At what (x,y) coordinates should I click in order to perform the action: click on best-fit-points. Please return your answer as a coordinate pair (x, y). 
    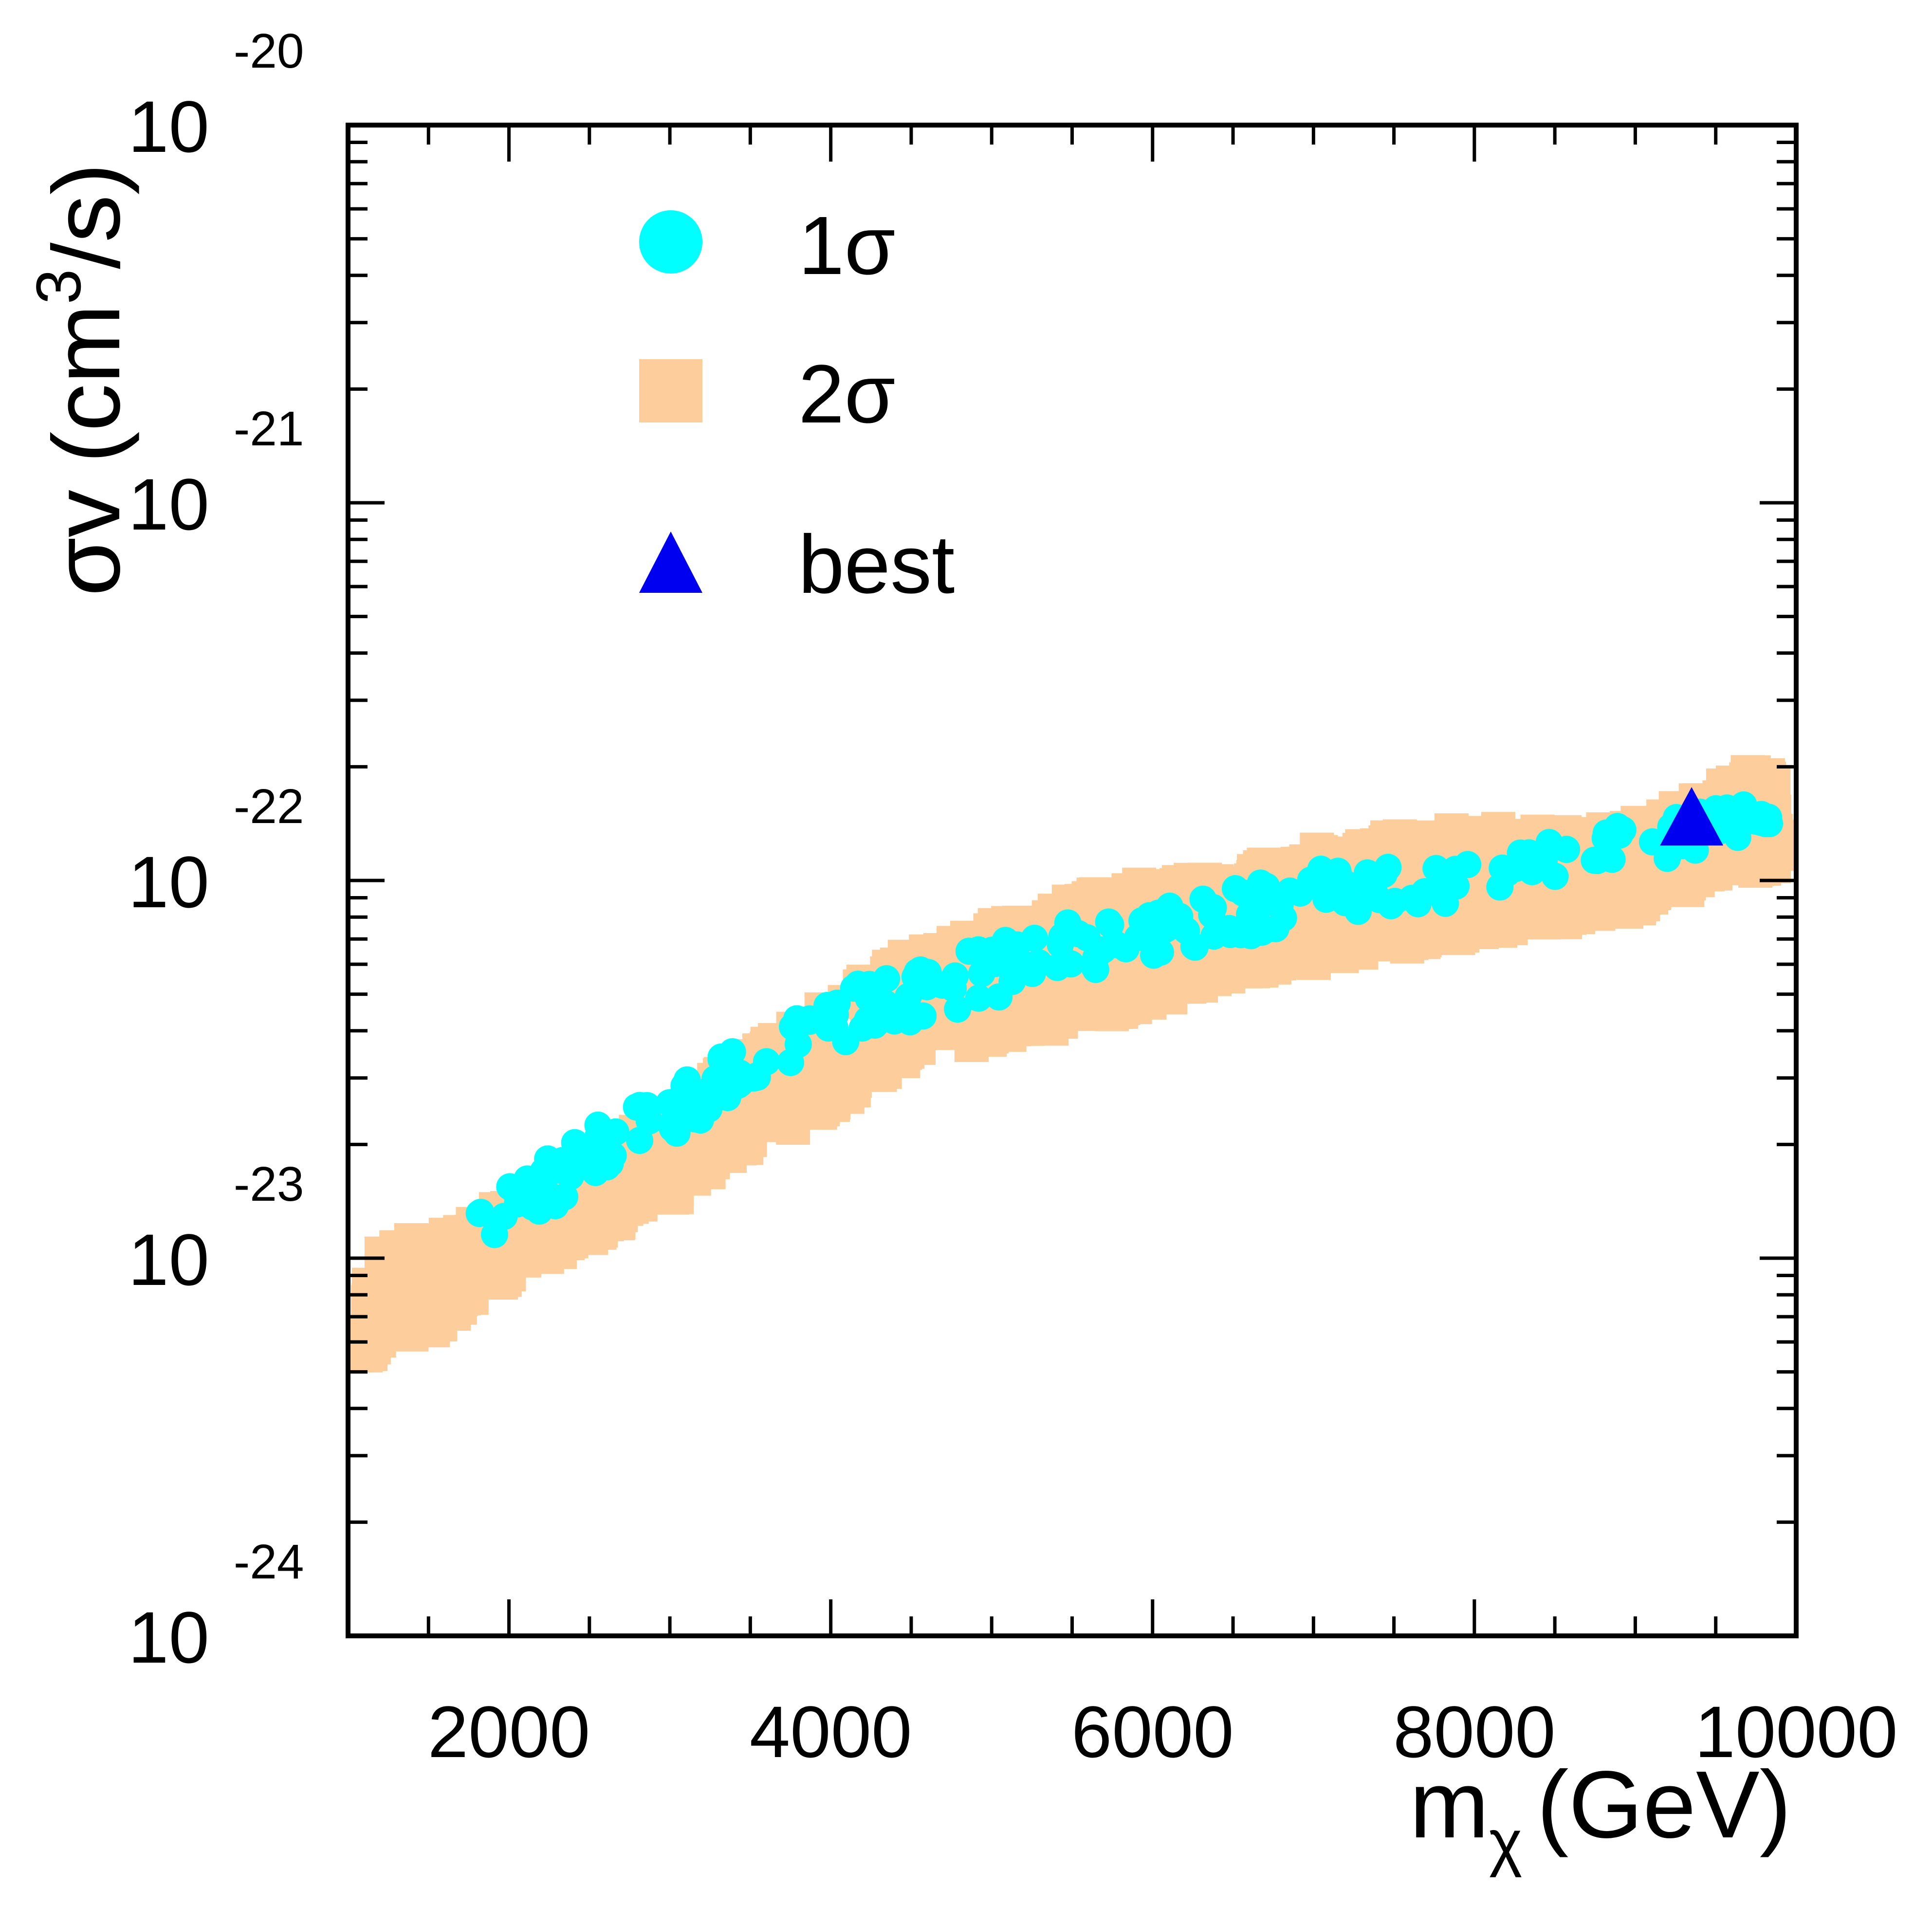
    Looking at the image, I should click on (1692, 817).